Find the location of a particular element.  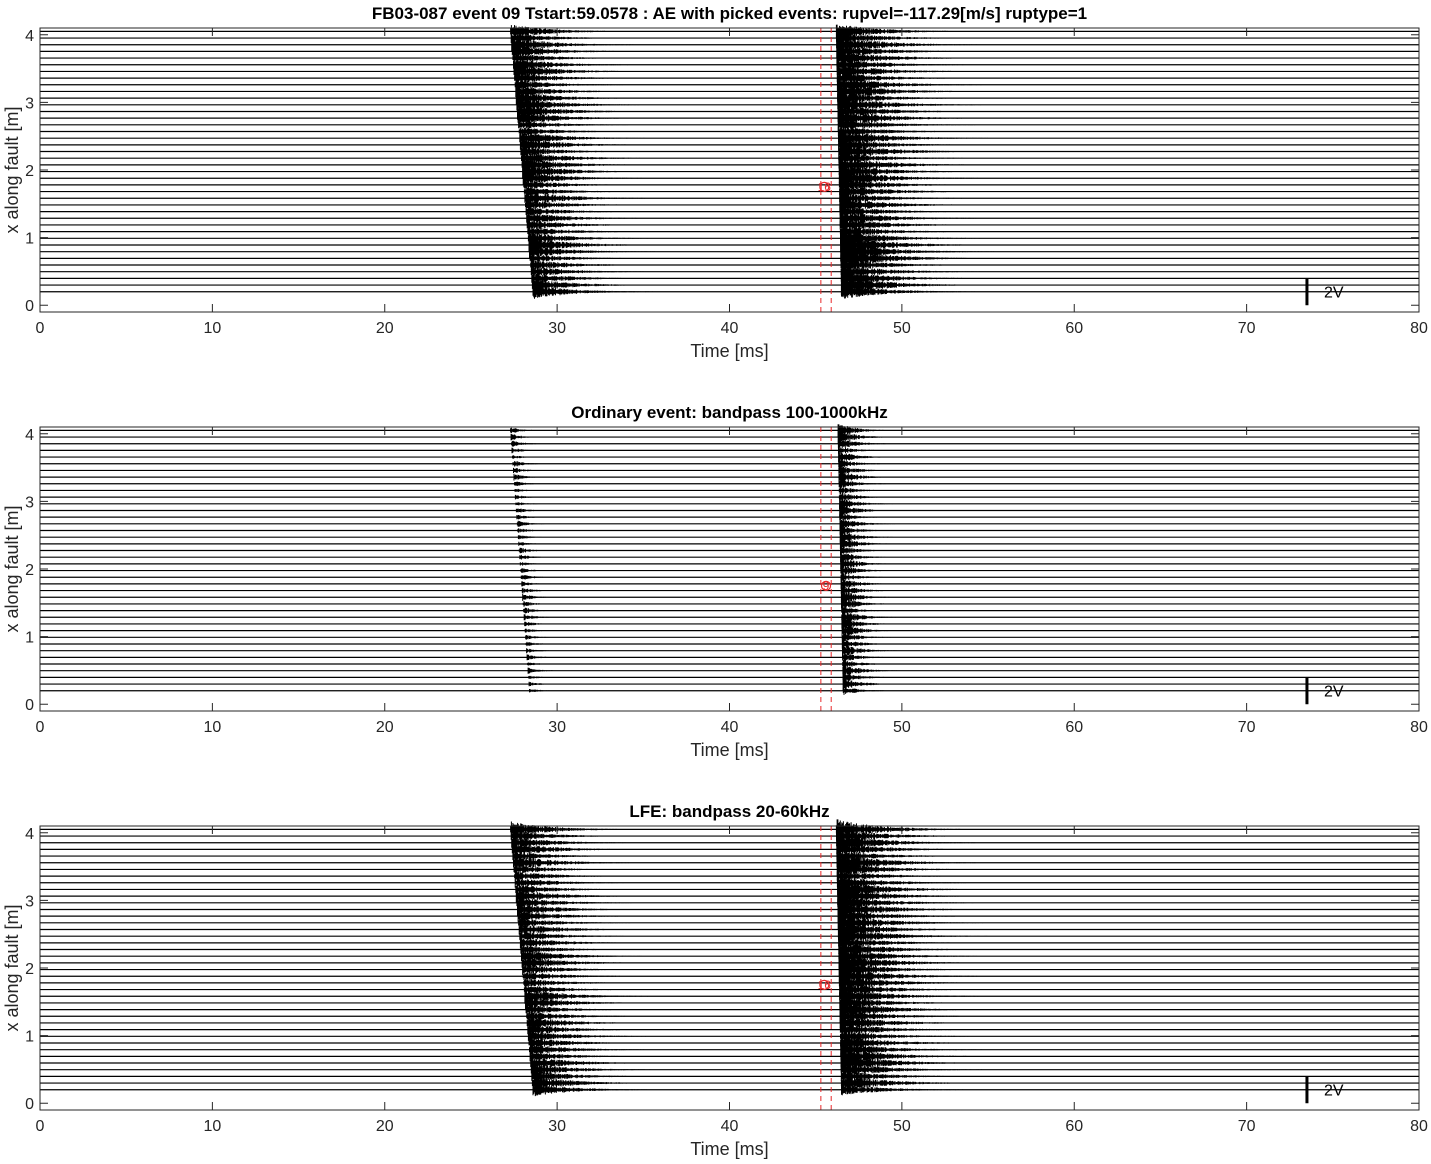

x-tick-label: 0 is located at coordinates (40, 727).